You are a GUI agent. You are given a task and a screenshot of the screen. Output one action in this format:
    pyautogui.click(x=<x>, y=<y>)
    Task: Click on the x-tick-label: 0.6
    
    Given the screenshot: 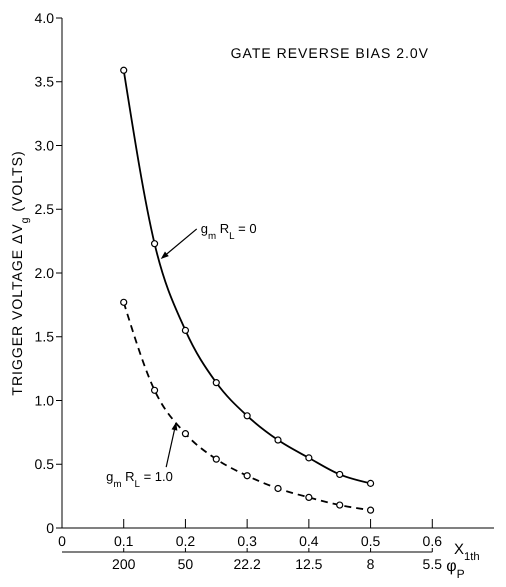 What is the action you would take?
    pyautogui.click(x=432, y=540)
    